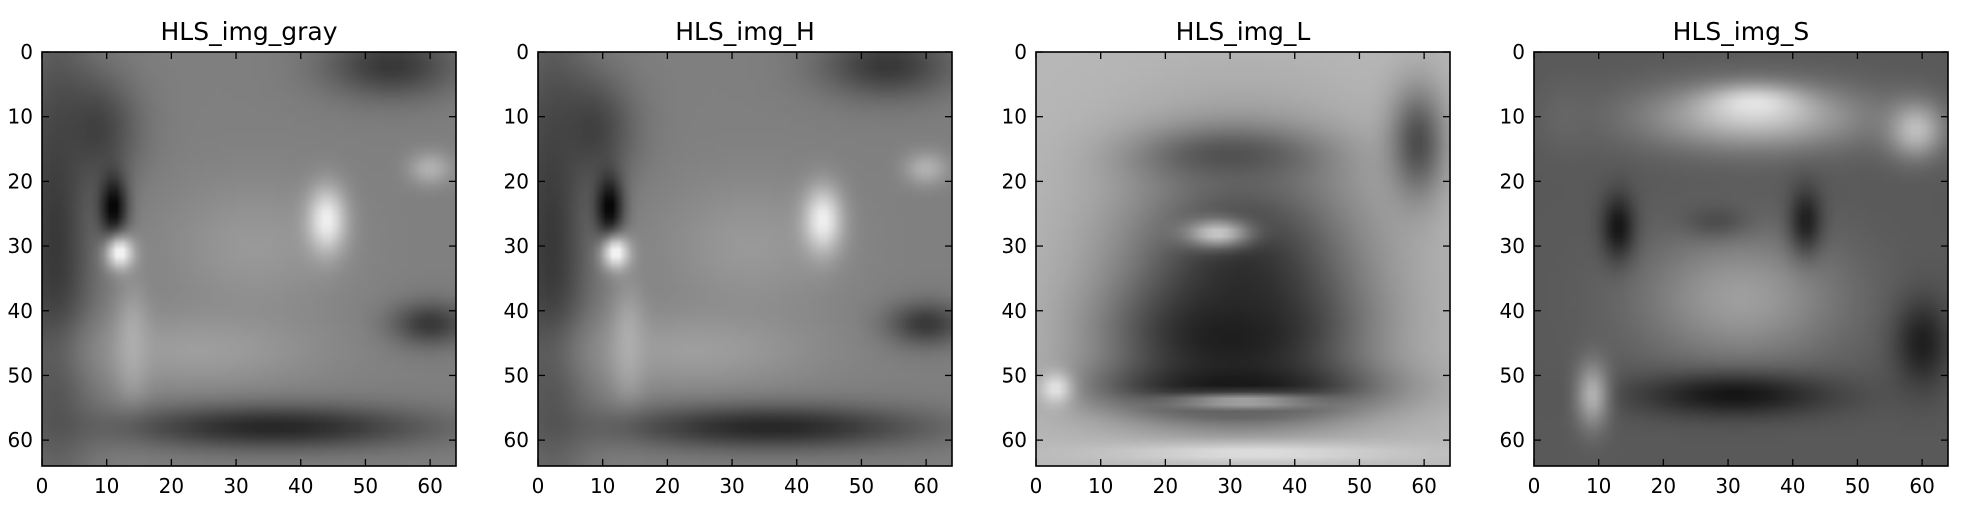 This screenshot has width=1972, height=510. Describe the element at coordinates (1741, 31) in the screenshot. I see `subplot-title: HLS_img_S` at that location.